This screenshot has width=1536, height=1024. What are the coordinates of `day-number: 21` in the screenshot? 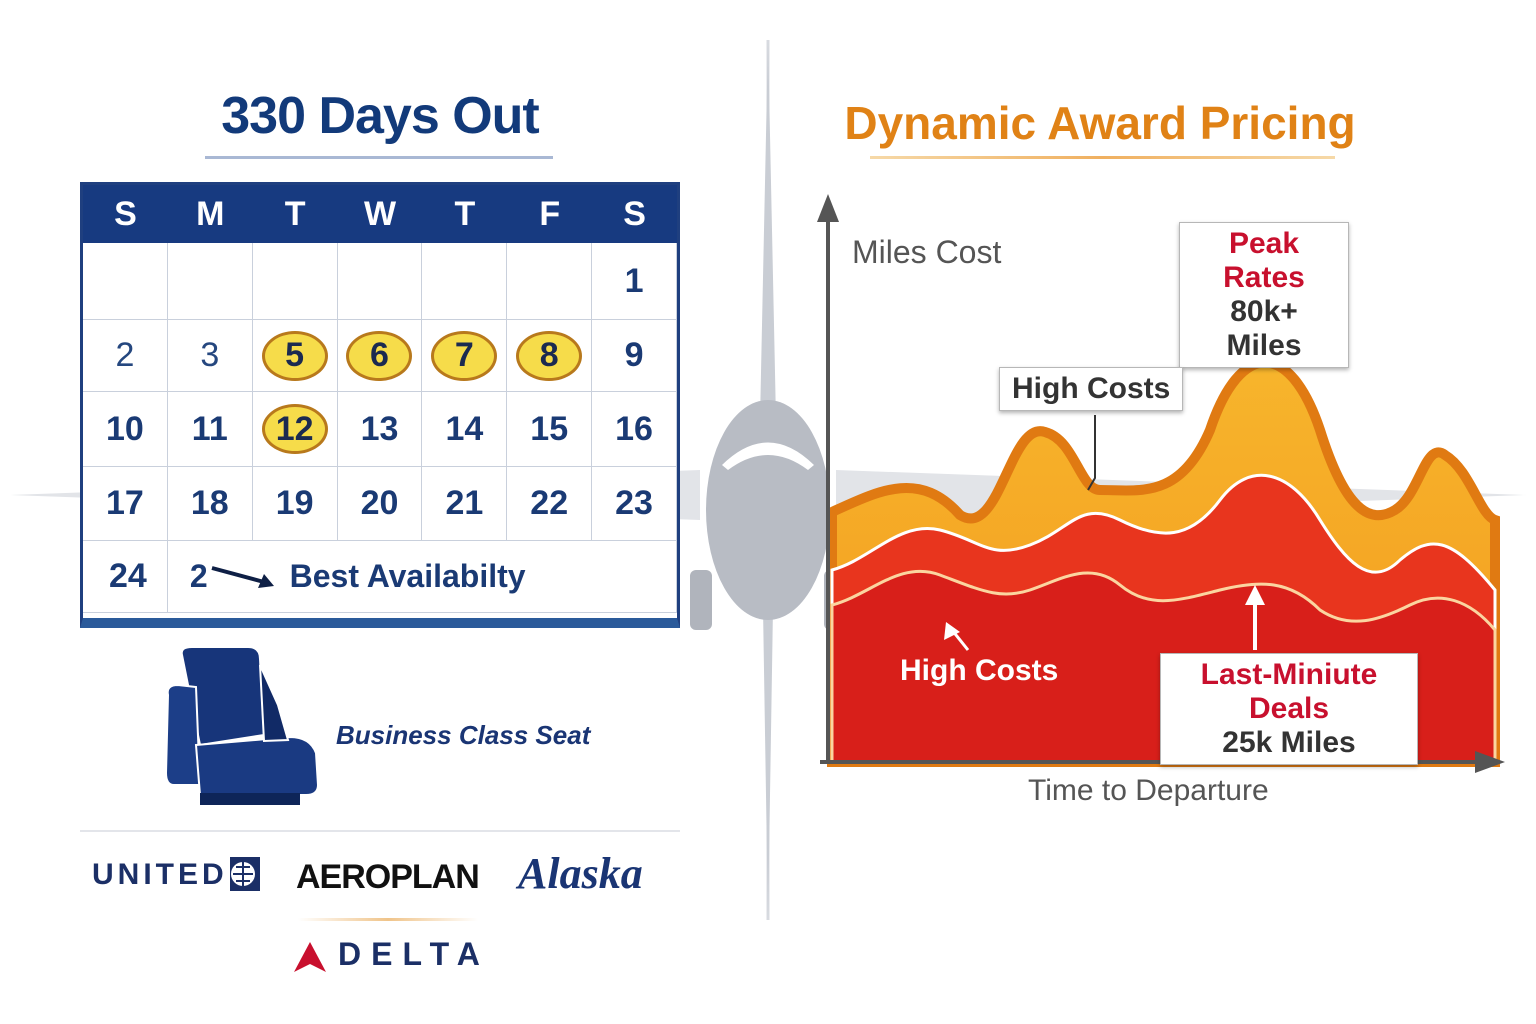 It's located at (464, 503).